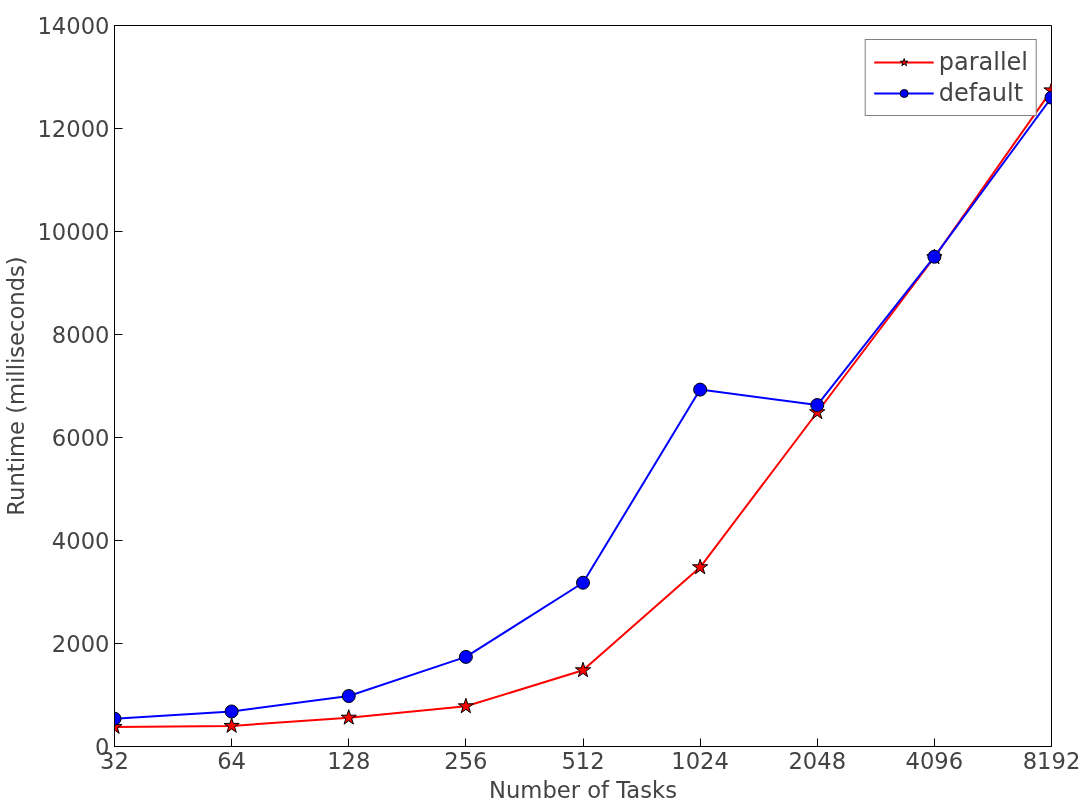 The image size is (1091, 805). I want to click on x-axis-title: Number of Tasks, so click(583, 789).